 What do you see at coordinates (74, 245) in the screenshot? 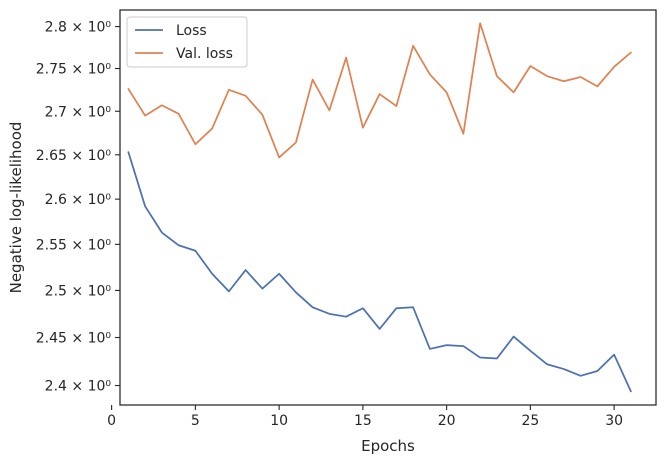
I see `y-tick-label: 2.55 × 10⁰` at bounding box center [74, 245].